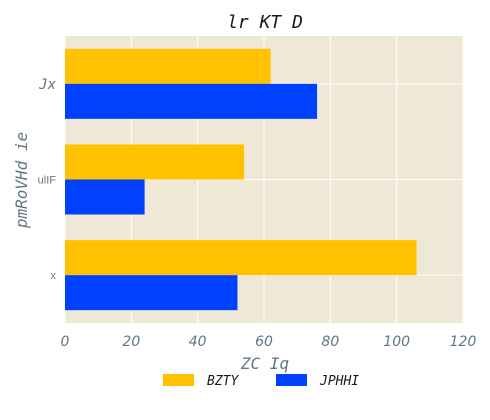 Image resolution: width=490 pixels, height=420 pixels. I want to click on chart-title: lr KT D, so click(265, 22).